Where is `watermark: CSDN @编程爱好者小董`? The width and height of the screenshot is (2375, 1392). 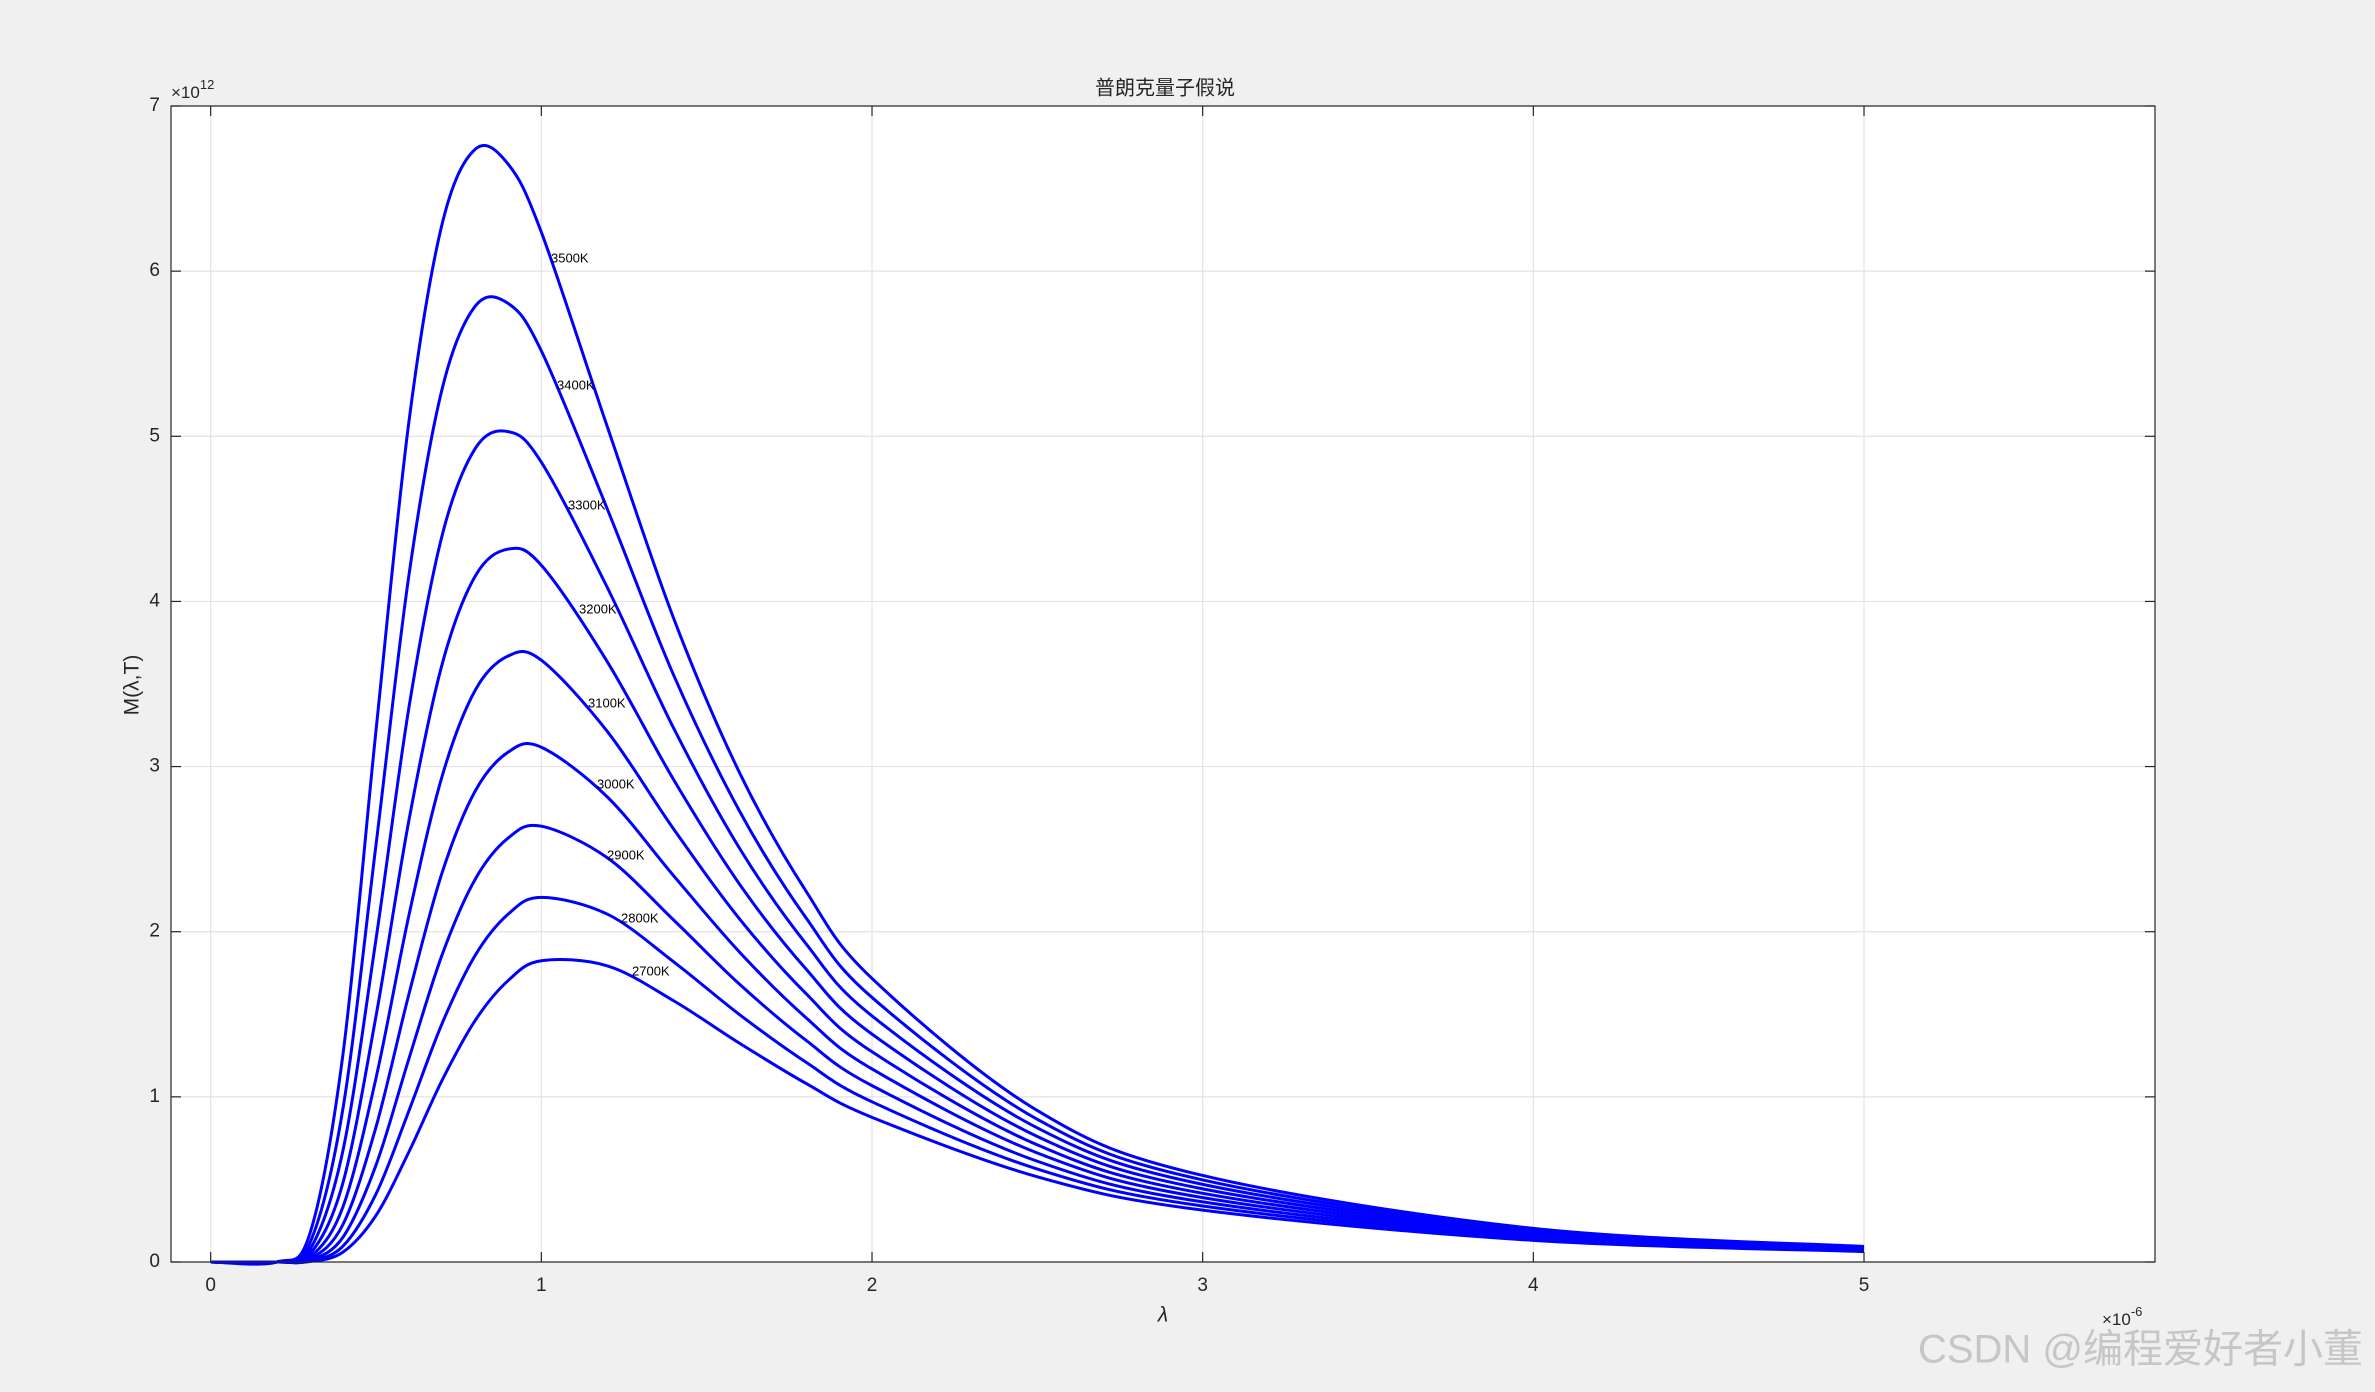 watermark: CSDN @编程爱好者小董 is located at coordinates (2140, 1350).